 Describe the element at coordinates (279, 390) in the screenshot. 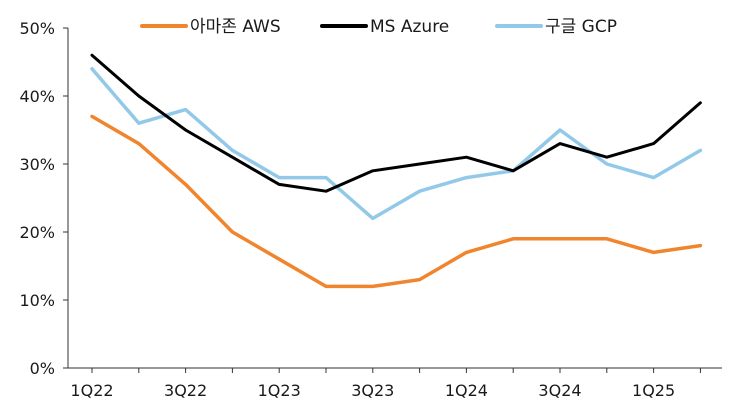

I see `x-tick-label: 1Q23` at that location.